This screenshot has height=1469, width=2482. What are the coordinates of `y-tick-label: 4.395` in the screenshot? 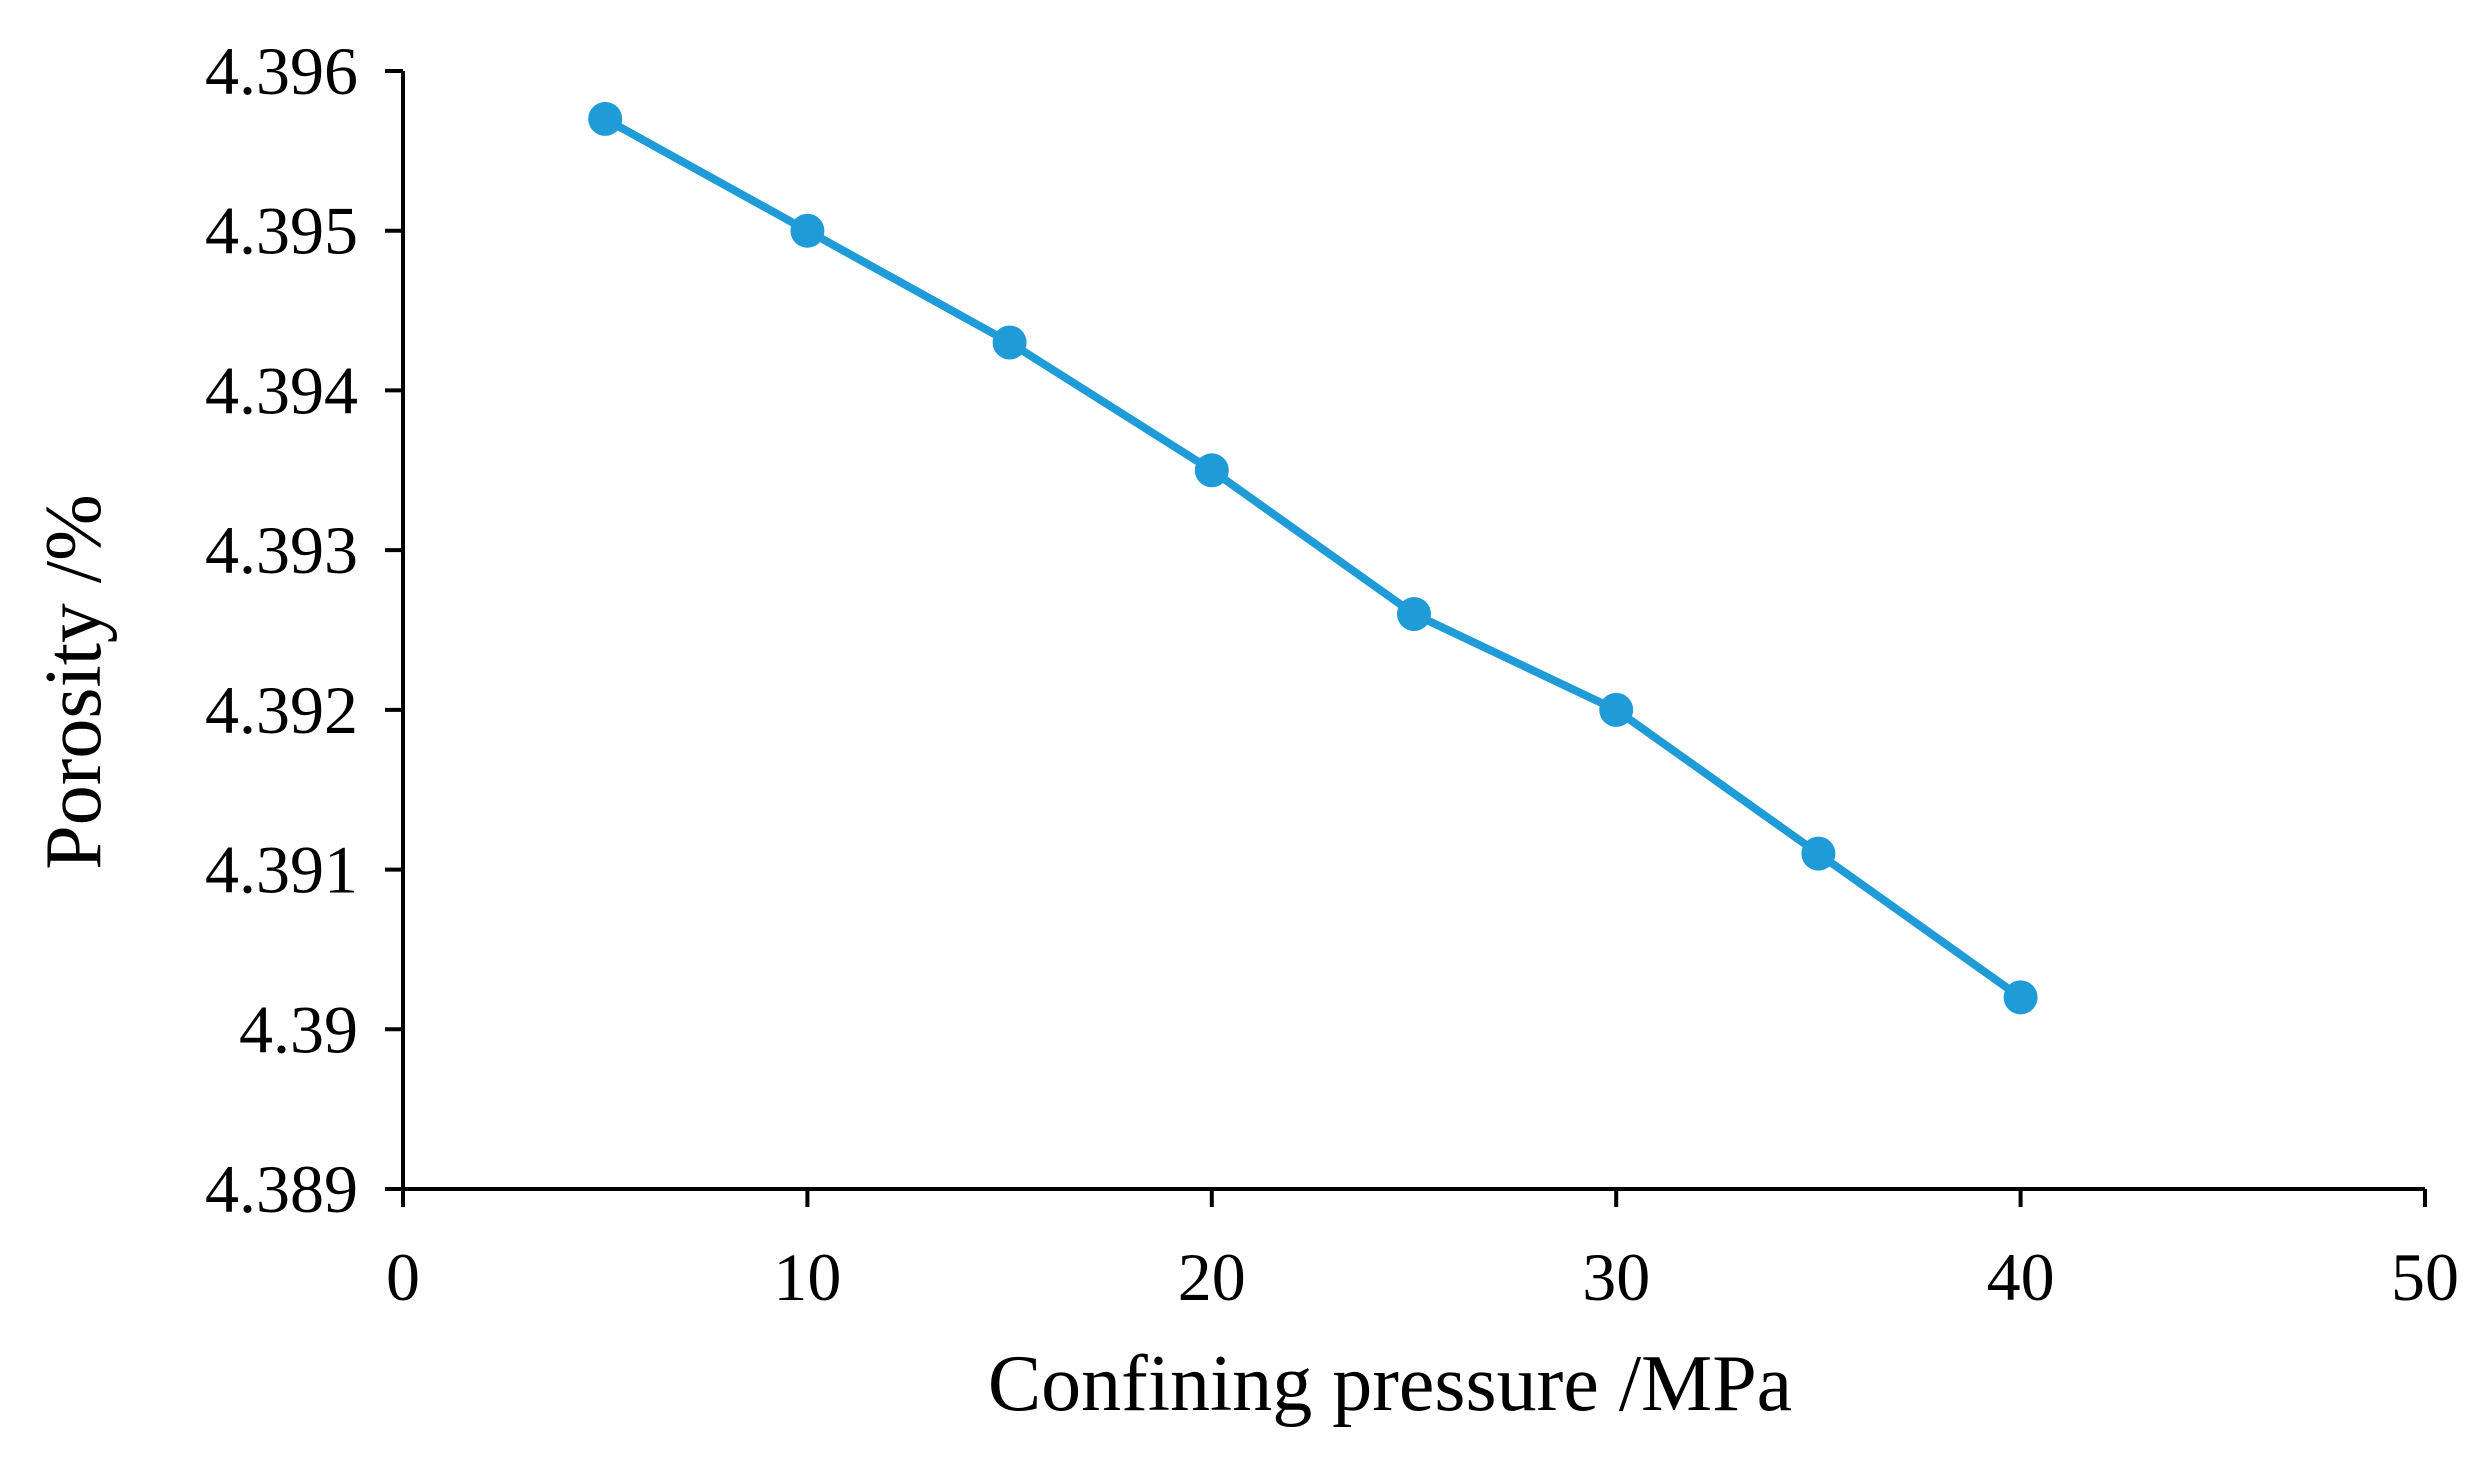 It's located at (281, 231).